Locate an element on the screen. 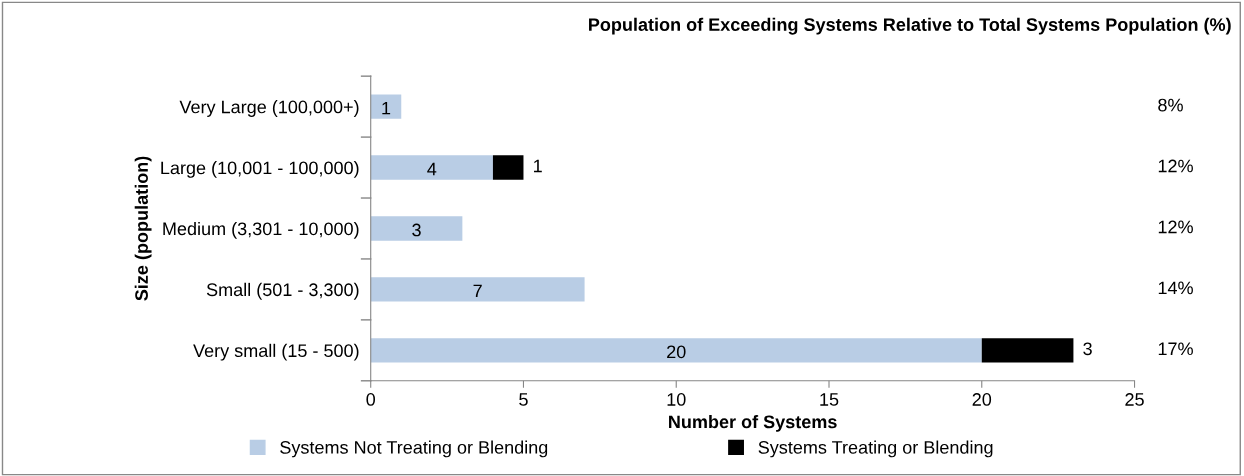 This screenshot has width=1244, height=476. y-axis-title: Size (population) is located at coordinates (143, 228).